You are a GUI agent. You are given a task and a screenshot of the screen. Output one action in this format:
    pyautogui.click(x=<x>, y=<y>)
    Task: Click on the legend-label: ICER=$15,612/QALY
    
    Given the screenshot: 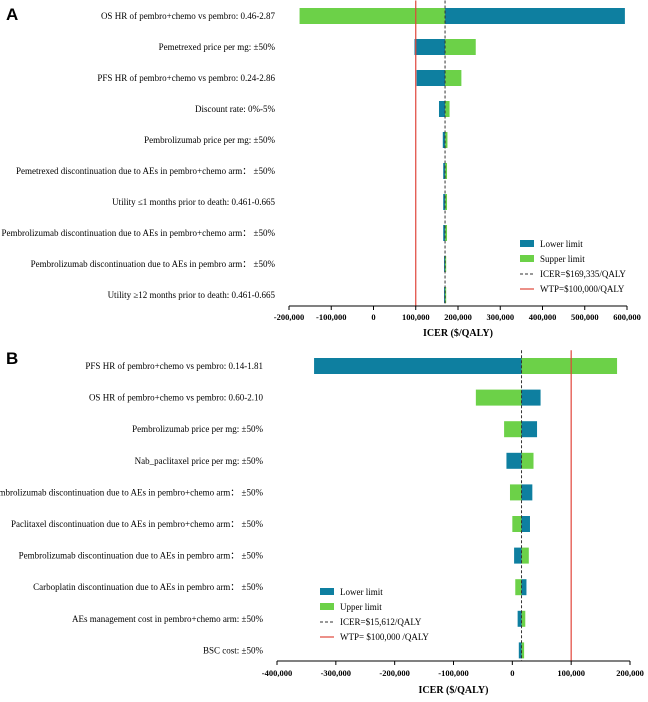 What is the action you would take?
    pyautogui.click(x=381, y=622)
    